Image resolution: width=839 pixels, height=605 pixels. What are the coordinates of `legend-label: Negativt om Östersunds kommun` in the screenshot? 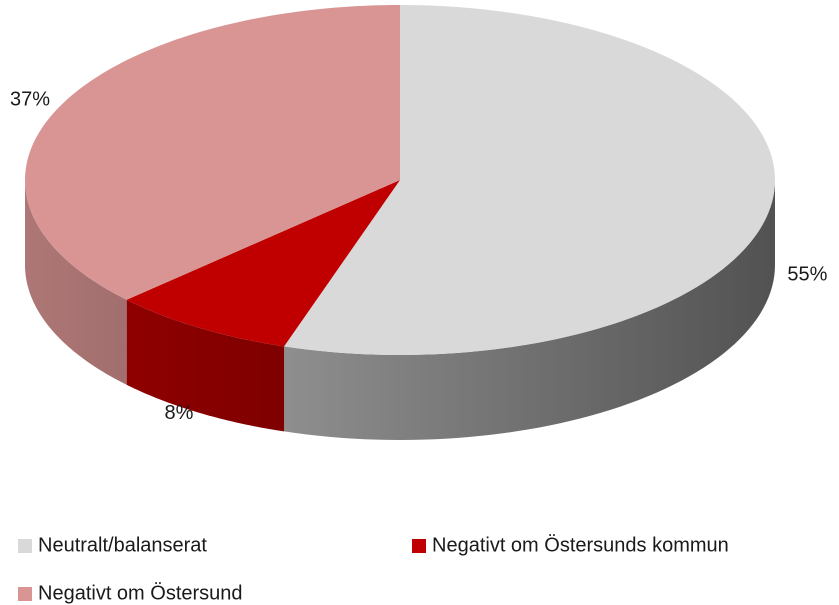 It's located at (580, 545).